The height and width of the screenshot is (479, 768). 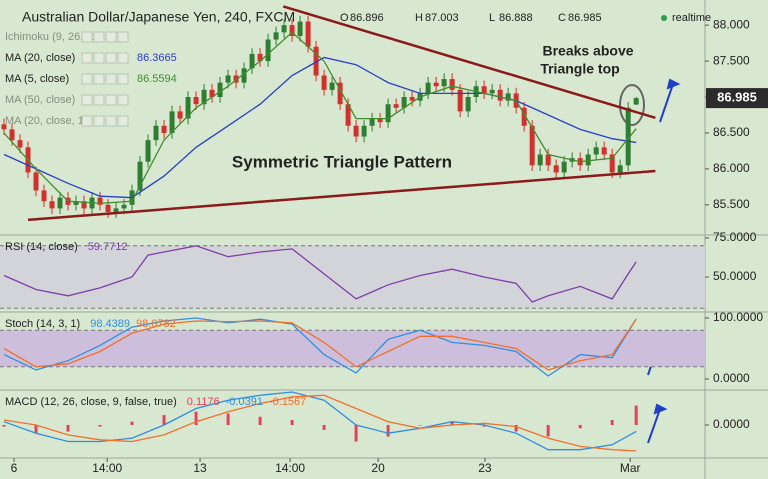 I want to click on x-tick-label: 6, so click(x=14, y=468).